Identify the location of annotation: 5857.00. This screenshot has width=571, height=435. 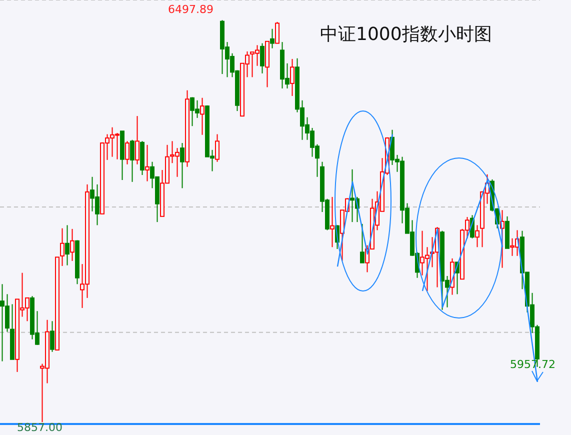
(39, 427).